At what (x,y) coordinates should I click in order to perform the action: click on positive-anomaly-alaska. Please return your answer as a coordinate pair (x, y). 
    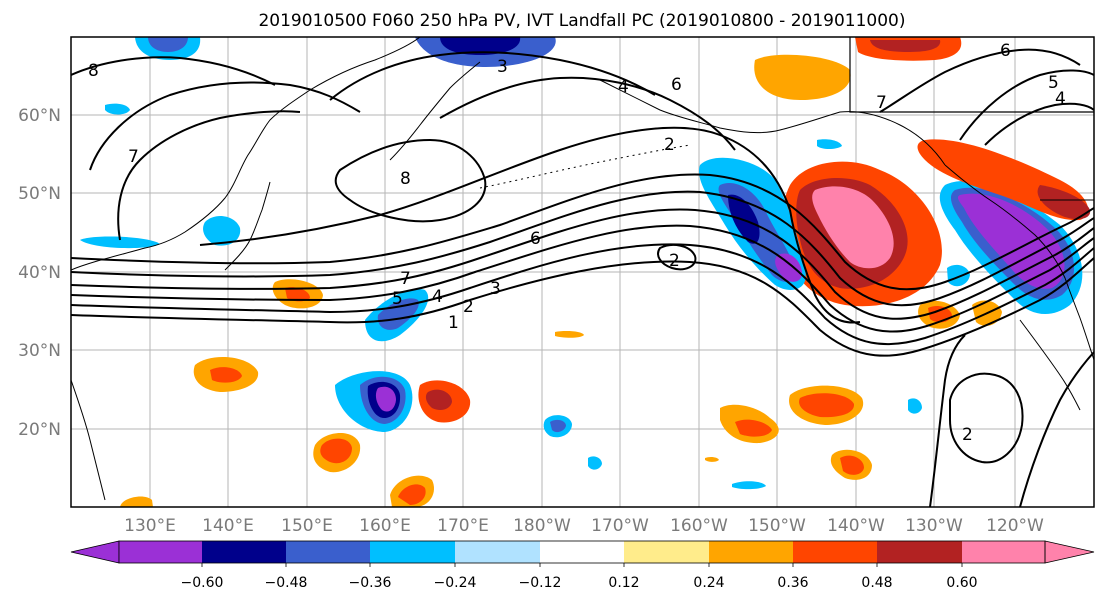
    Looking at the image, I should click on (802, 77).